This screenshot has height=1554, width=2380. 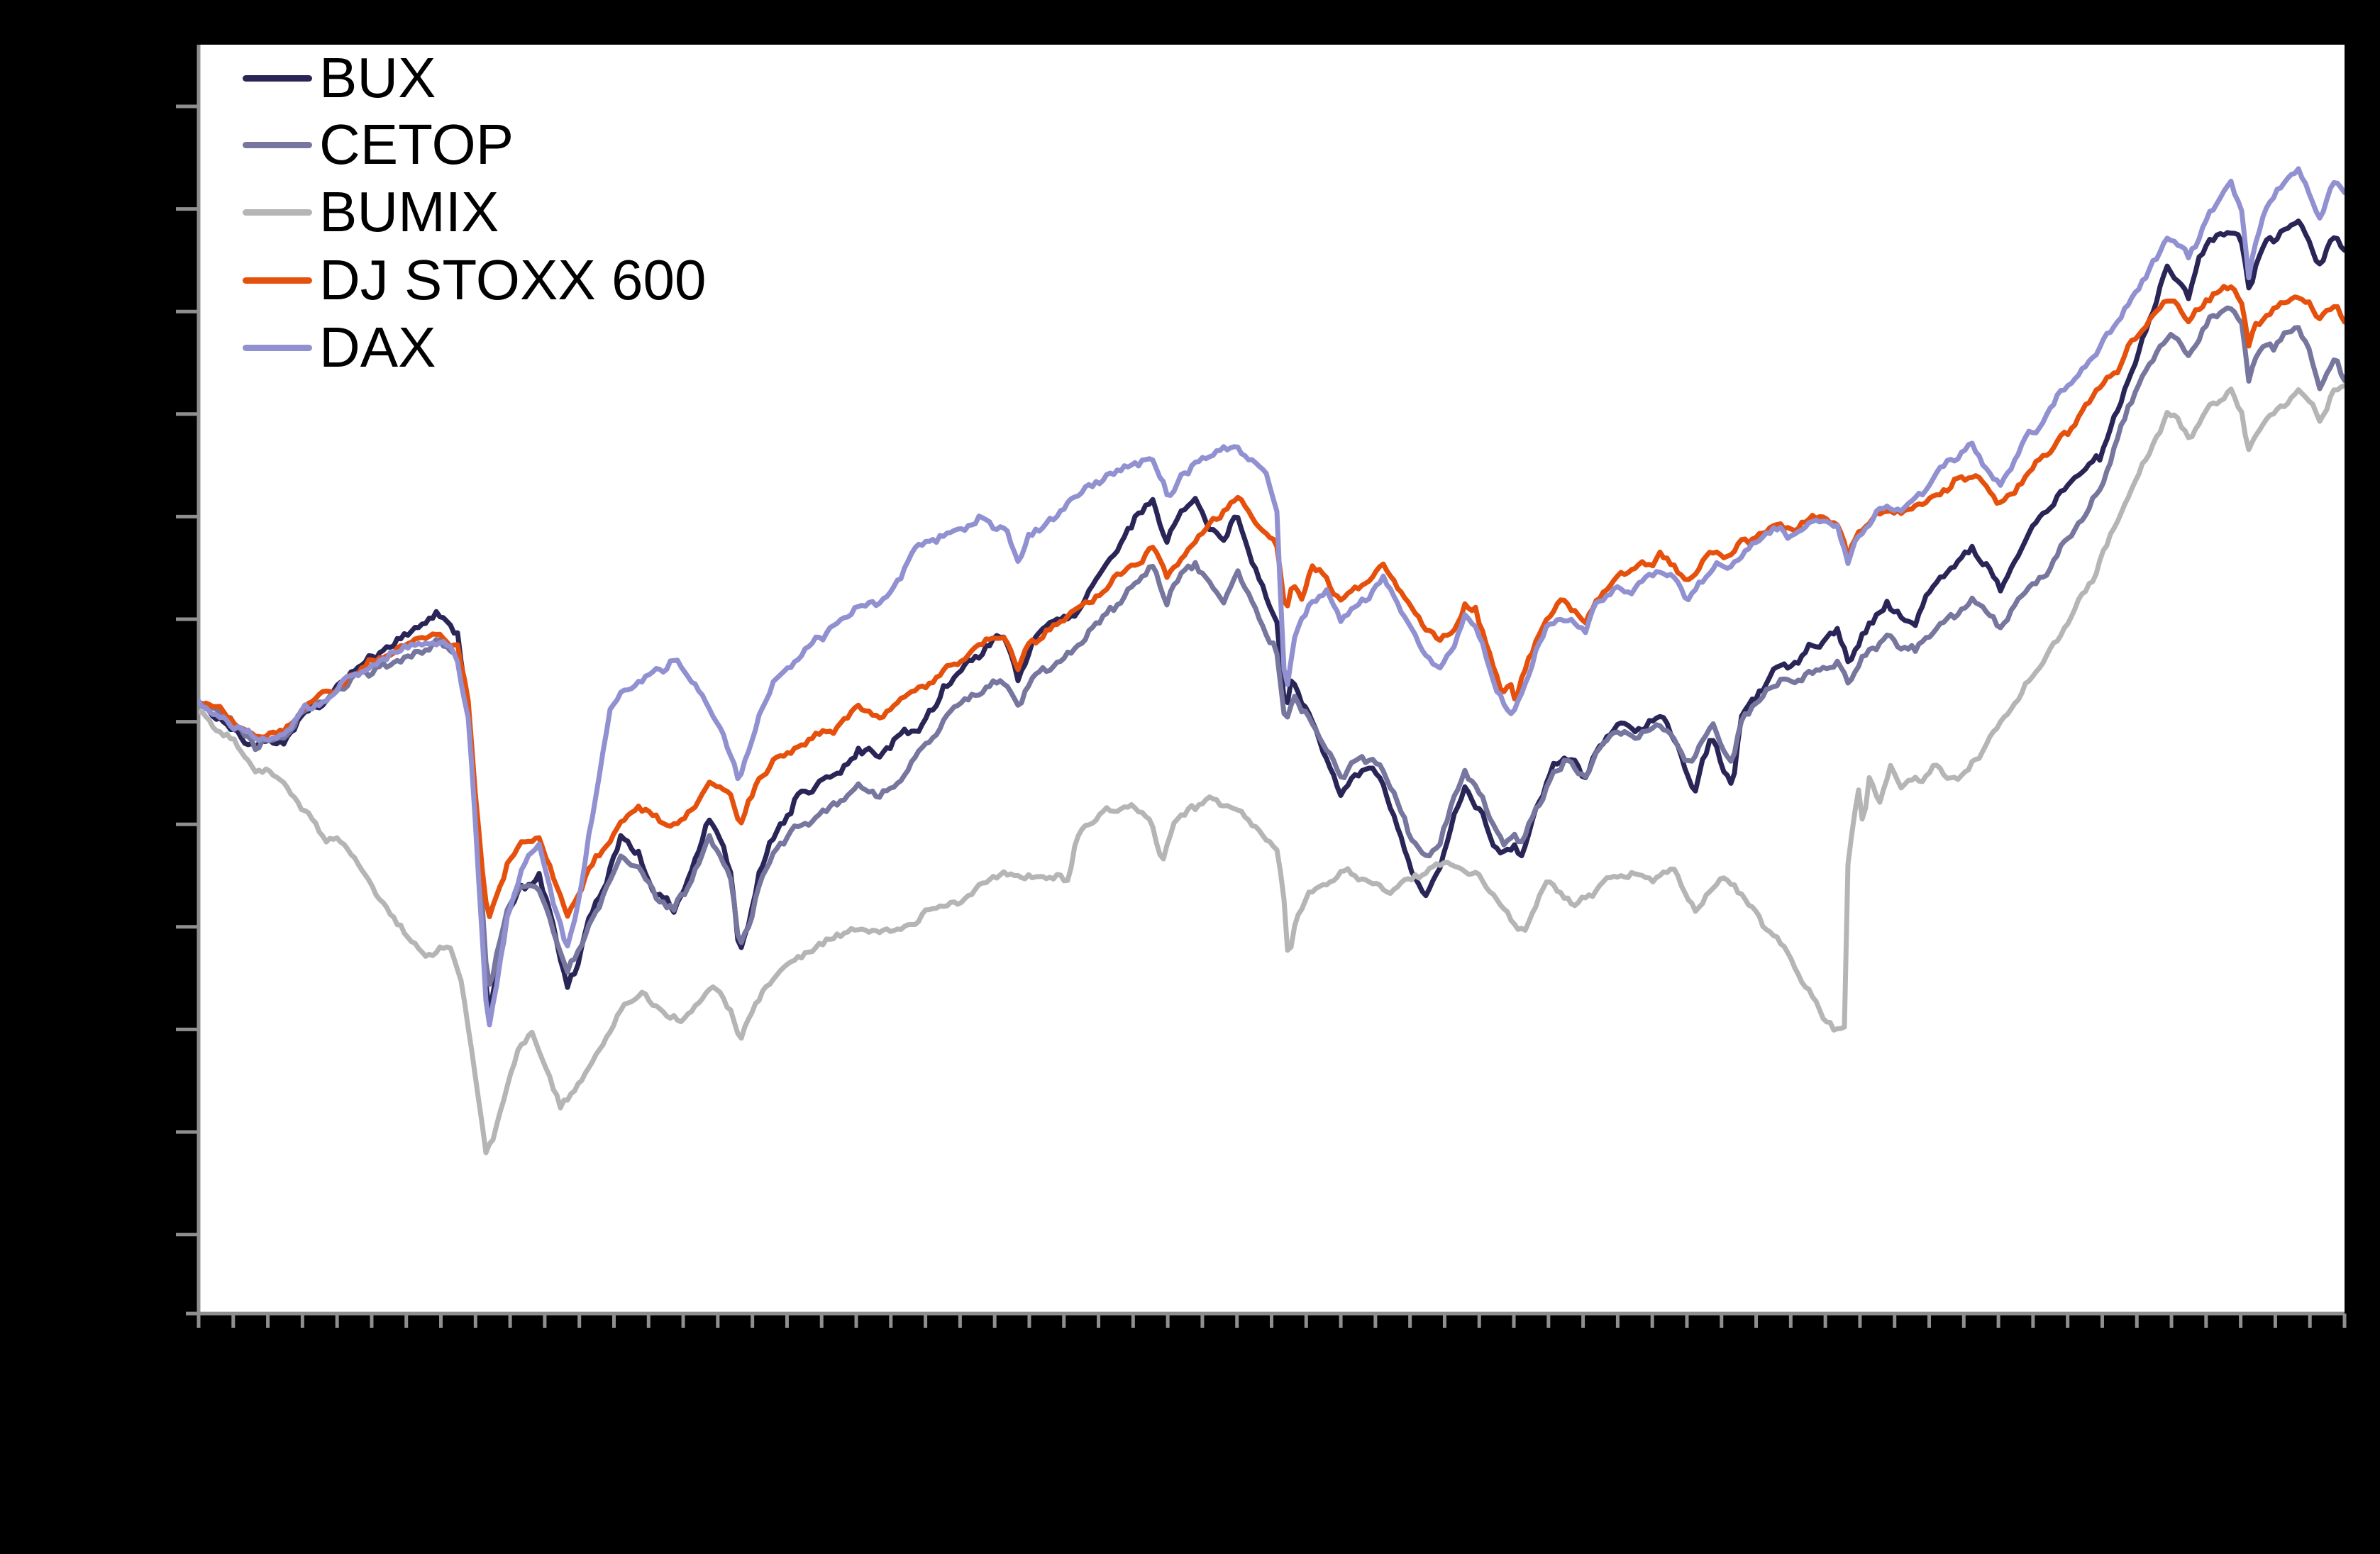 What do you see at coordinates (377, 77) in the screenshot?
I see `legend-label-bux: BUX` at bounding box center [377, 77].